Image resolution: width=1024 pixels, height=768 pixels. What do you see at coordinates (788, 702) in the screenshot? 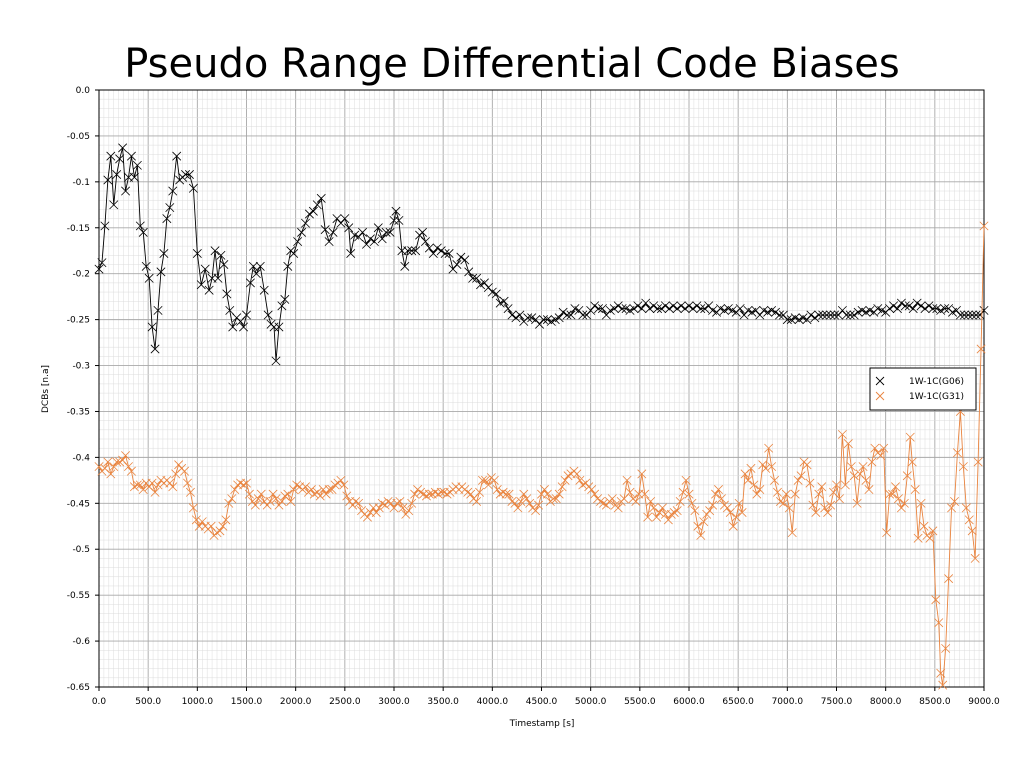
I see `x-tick-label: 7000.0` at bounding box center [788, 702].